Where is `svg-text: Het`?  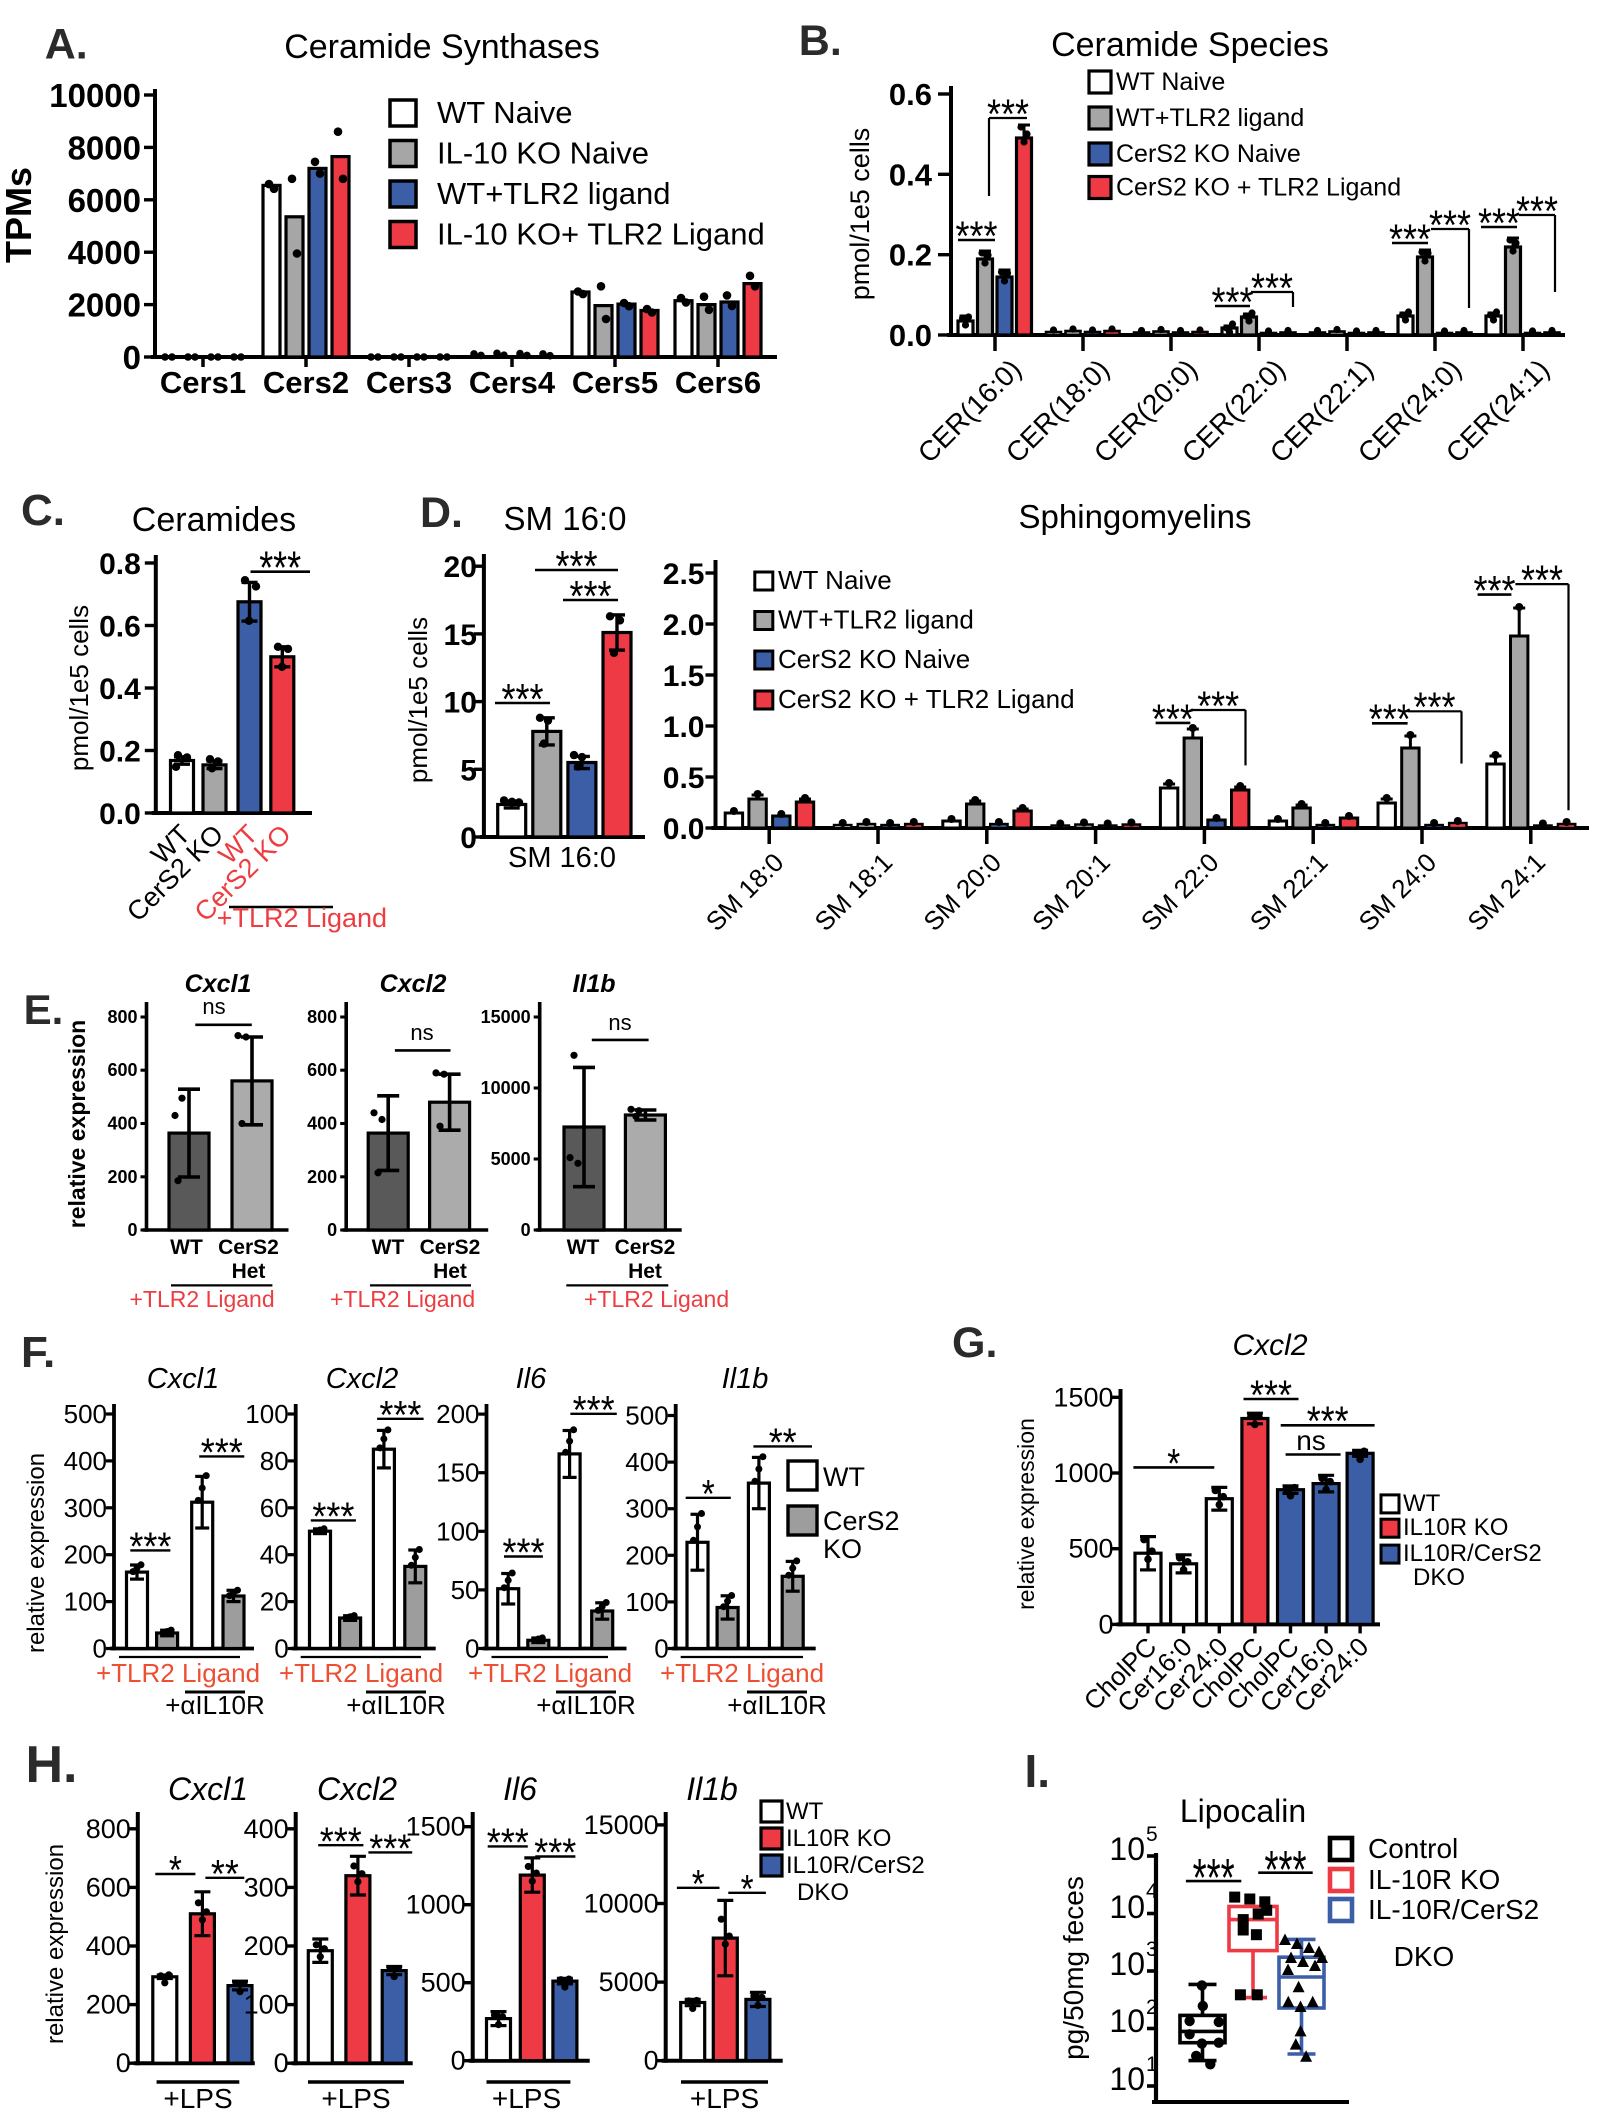
svg-text: Het is located at coordinates (645, 1271).